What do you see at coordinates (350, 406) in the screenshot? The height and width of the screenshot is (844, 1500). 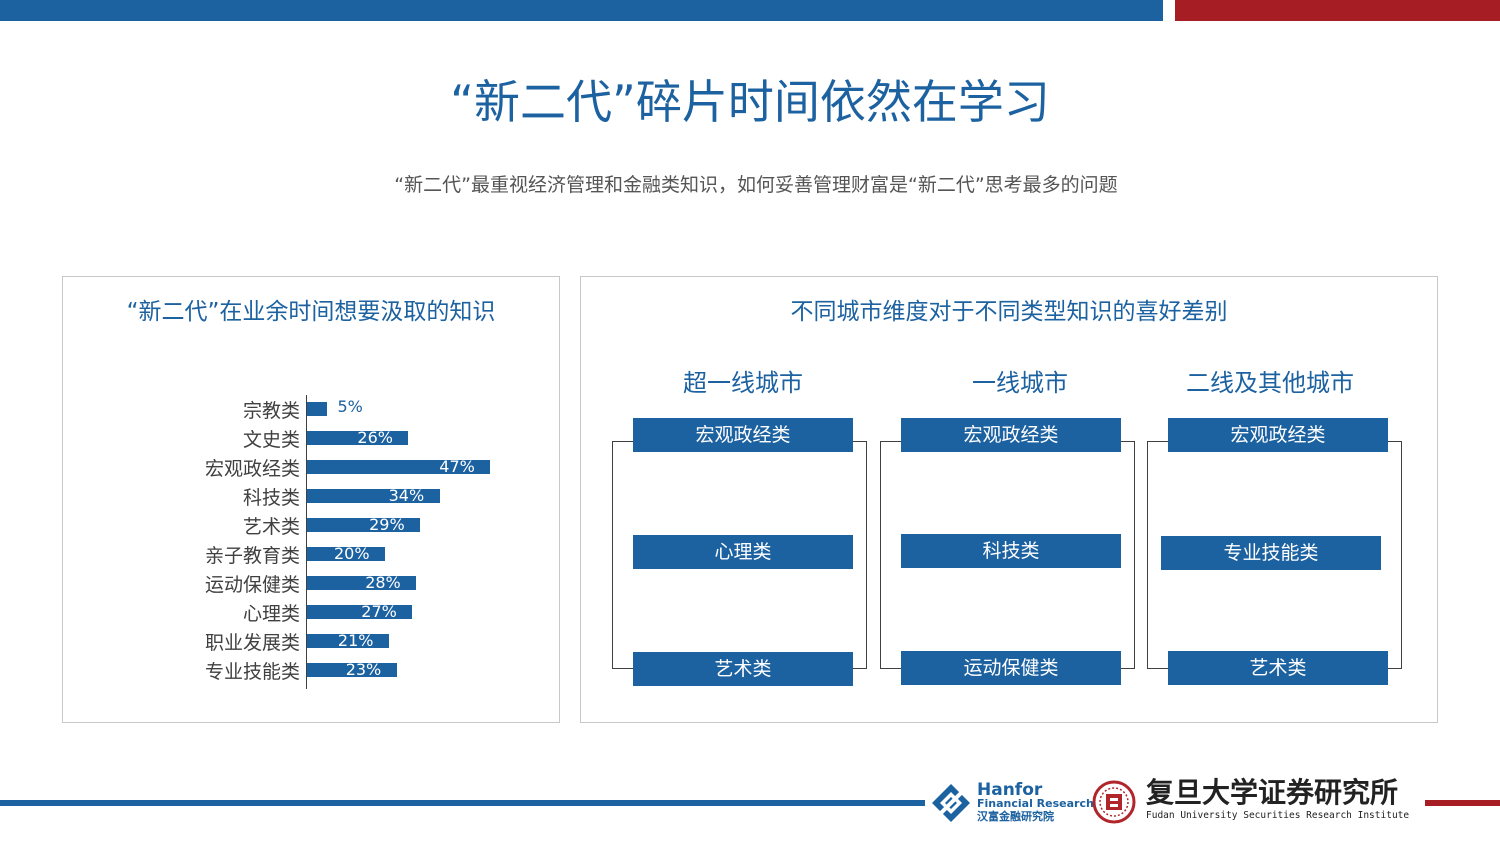 I see `chart-value-label: 5%` at bounding box center [350, 406].